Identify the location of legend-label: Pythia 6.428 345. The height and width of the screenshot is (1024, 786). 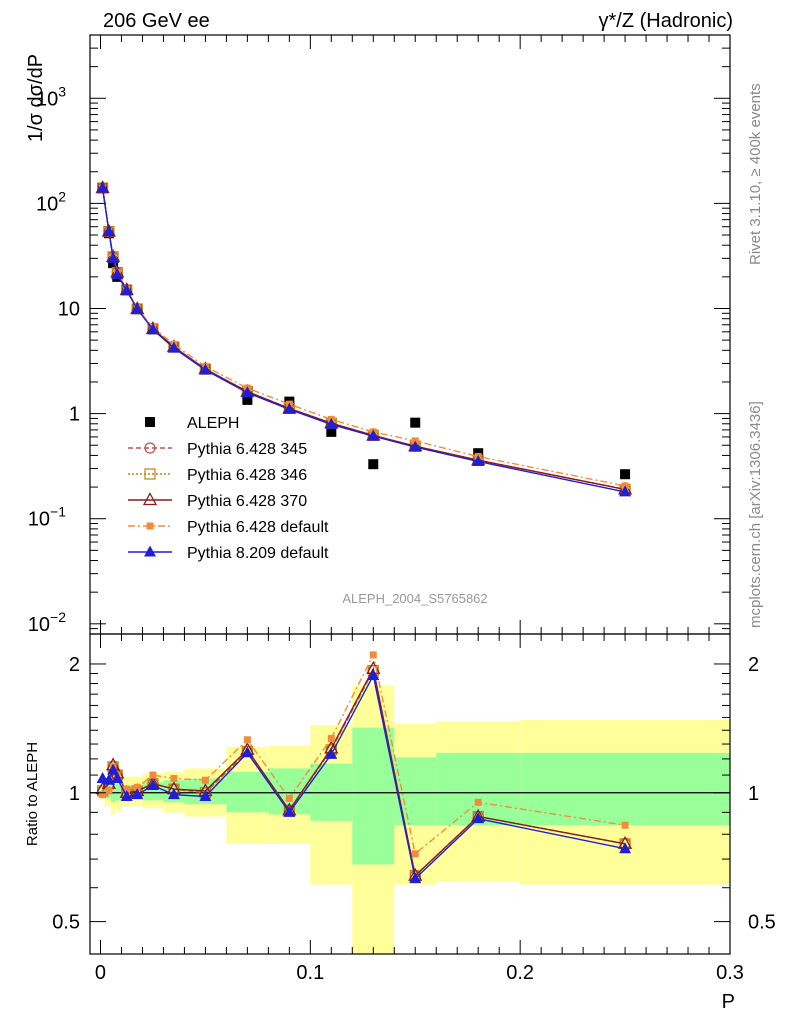
(247, 449).